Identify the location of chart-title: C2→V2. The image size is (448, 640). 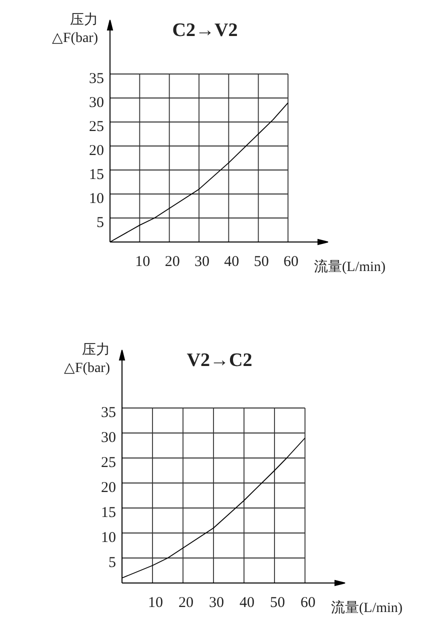
(205, 30).